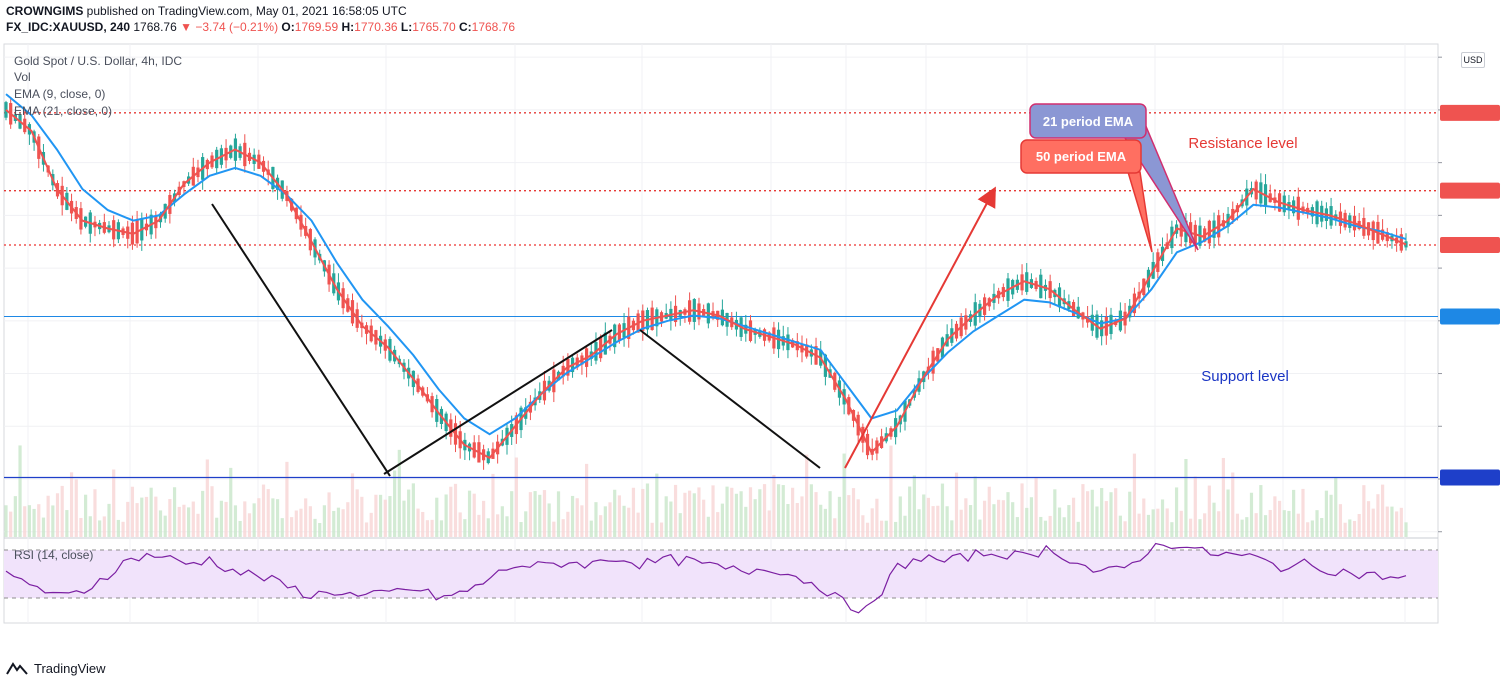 The width and height of the screenshot is (1508, 688). What do you see at coordinates (186, 27) in the screenshot?
I see `down-arrow-icon: ▼` at bounding box center [186, 27].